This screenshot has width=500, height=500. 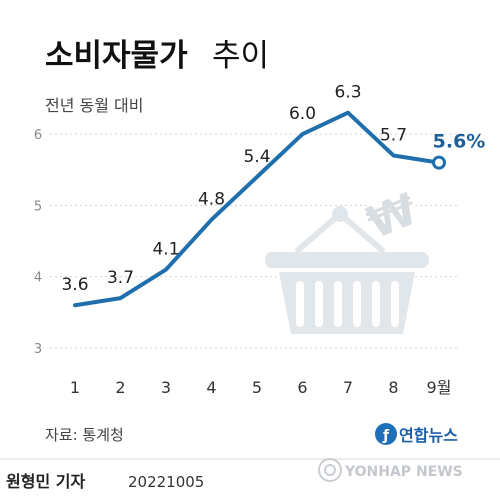 I want to click on yonhap-logo-icon: ƒ, so click(x=386, y=434).